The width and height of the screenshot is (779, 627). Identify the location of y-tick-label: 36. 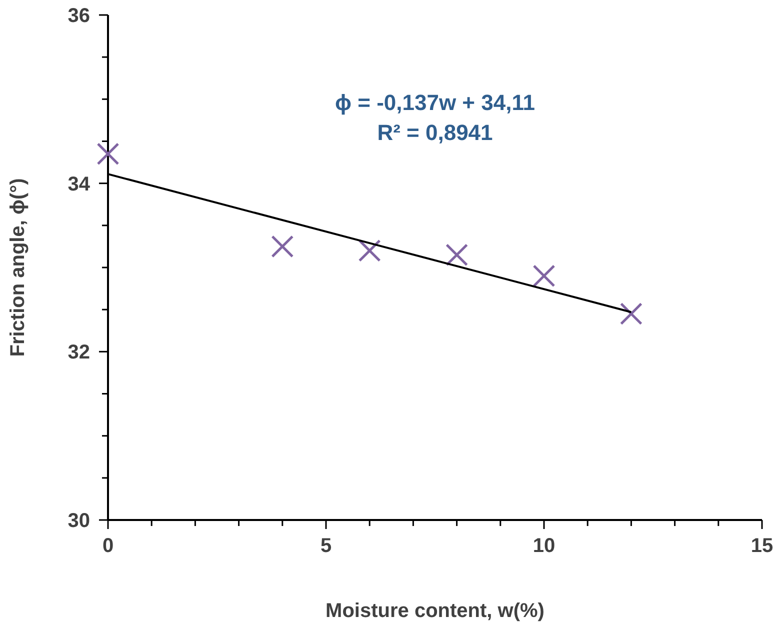
(79, 16).